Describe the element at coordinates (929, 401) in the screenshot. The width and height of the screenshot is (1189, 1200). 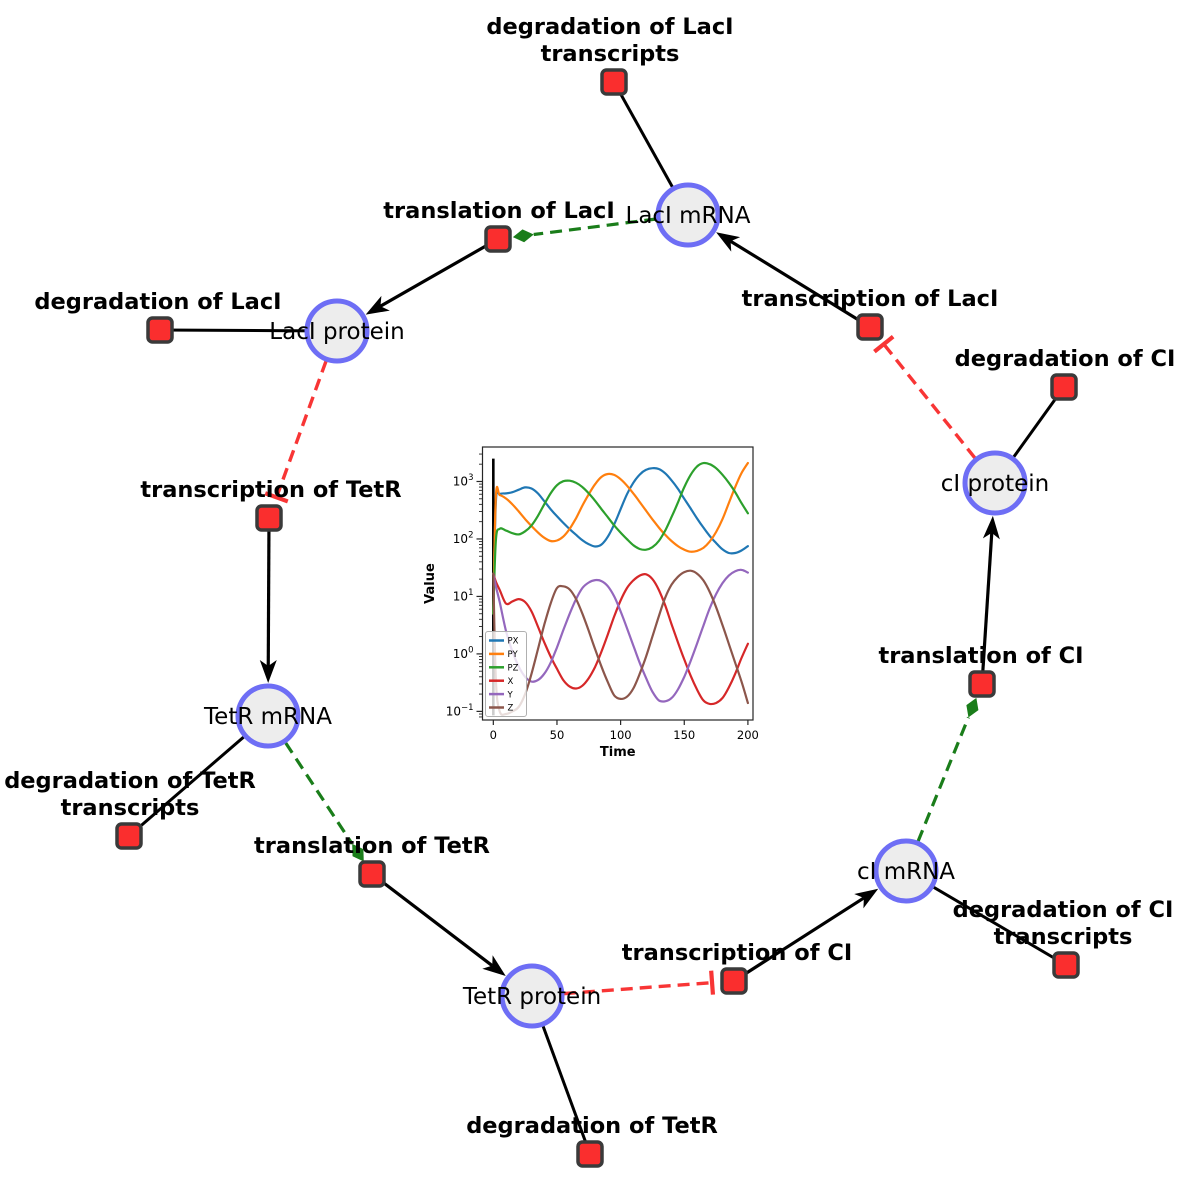
I see `edge-ci_protein-transcr_laci` at that location.